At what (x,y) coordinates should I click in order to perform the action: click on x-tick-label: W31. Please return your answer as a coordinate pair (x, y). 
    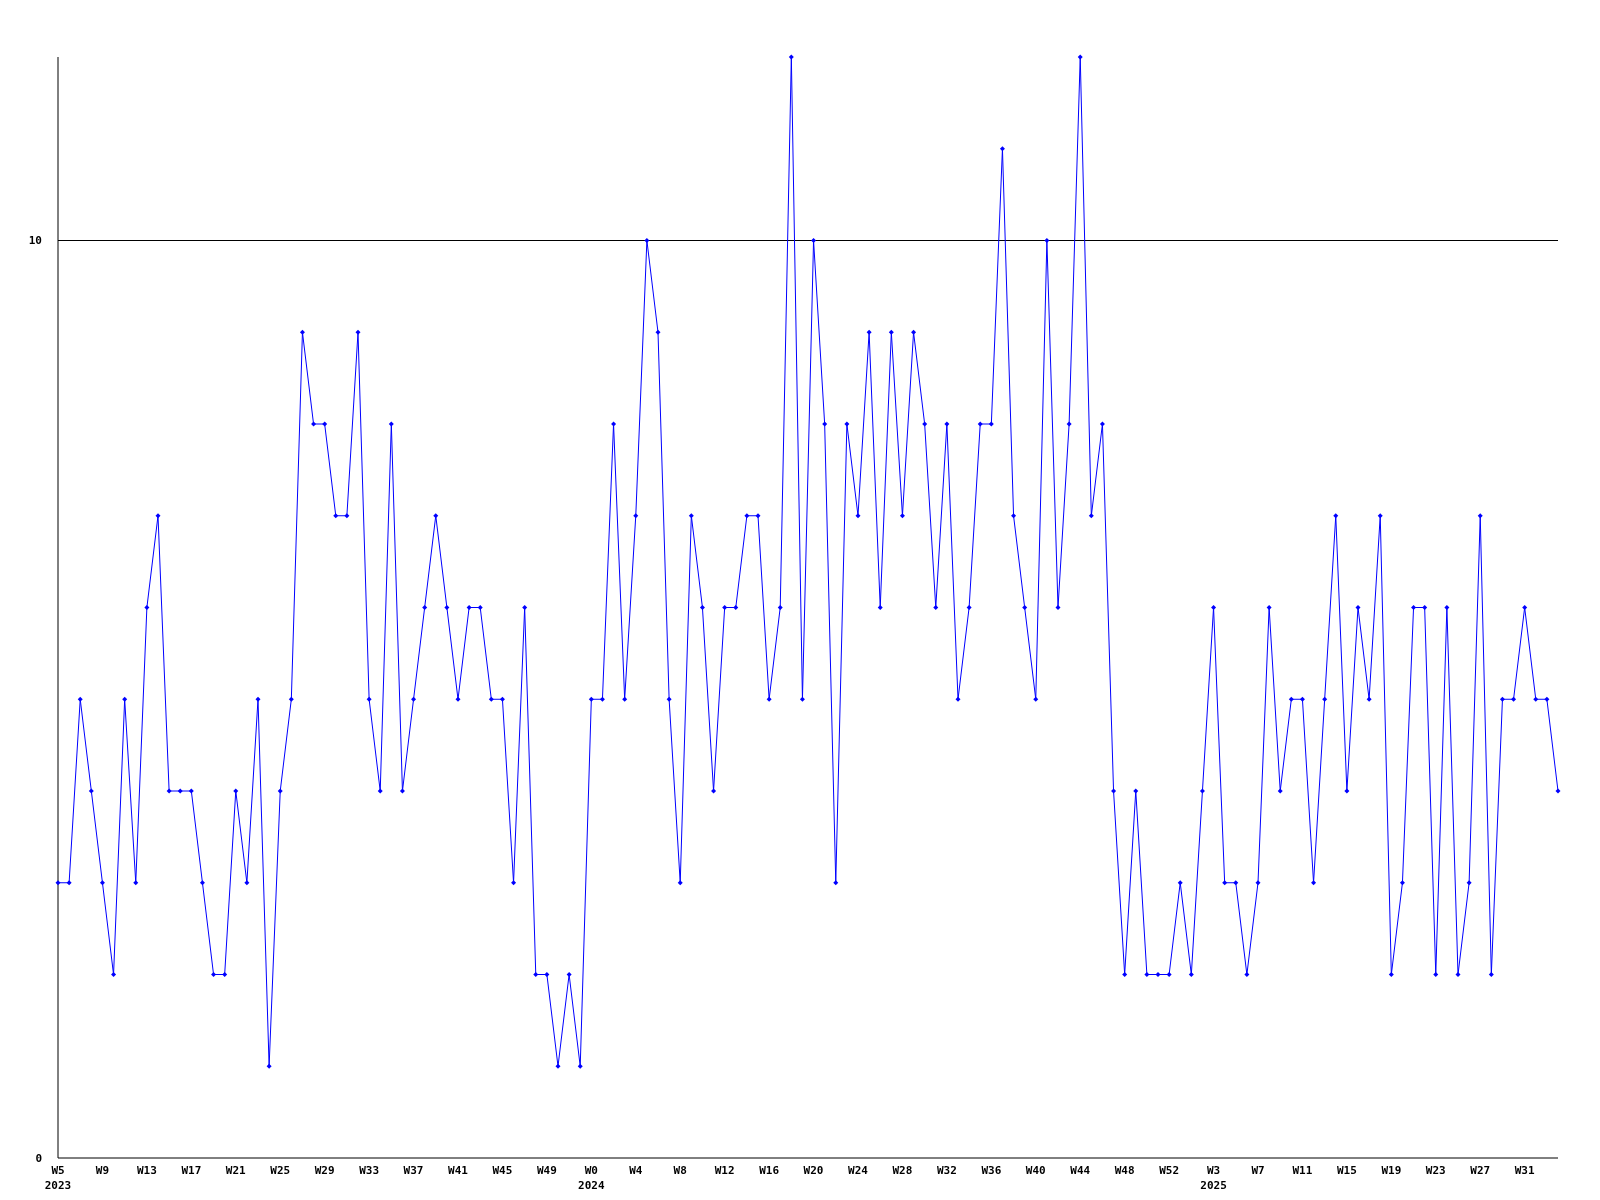
    Looking at the image, I should click on (1524, 1170).